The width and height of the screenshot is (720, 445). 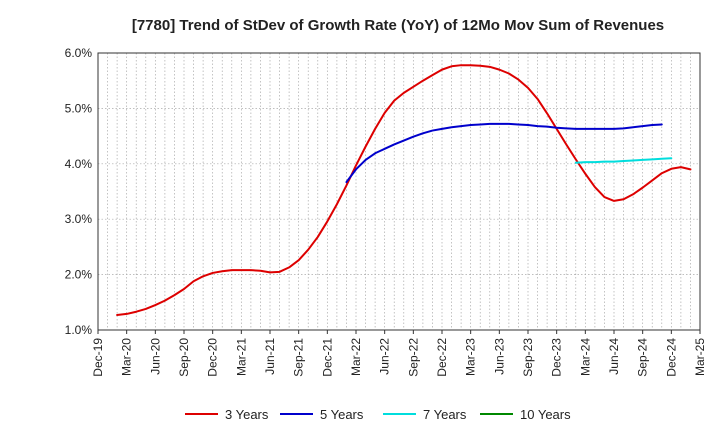 What do you see at coordinates (528, 357) in the screenshot?
I see `x-tick-label: Sep-23` at bounding box center [528, 357].